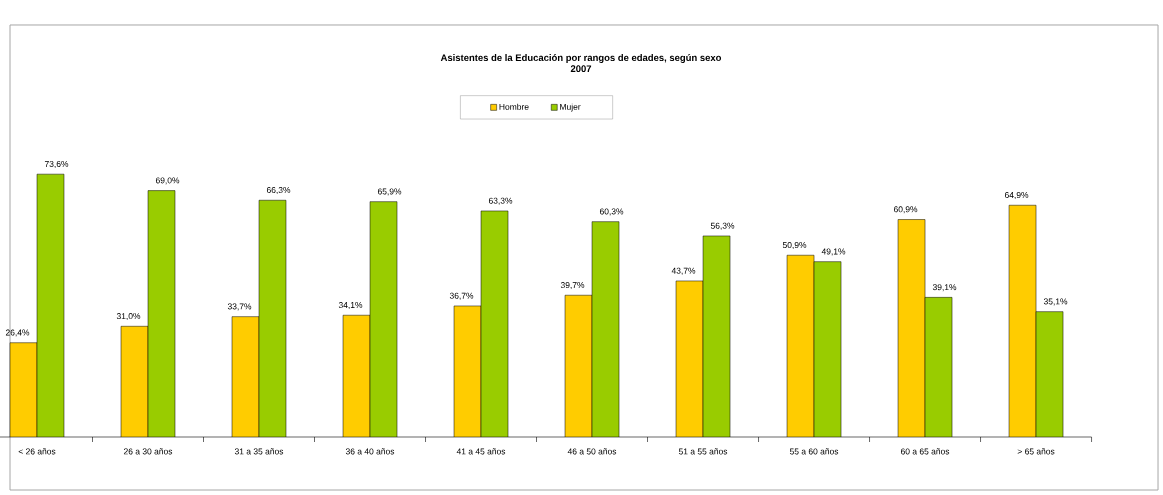  What do you see at coordinates (514, 106) in the screenshot?
I see `legend-label: Hombre` at bounding box center [514, 106].